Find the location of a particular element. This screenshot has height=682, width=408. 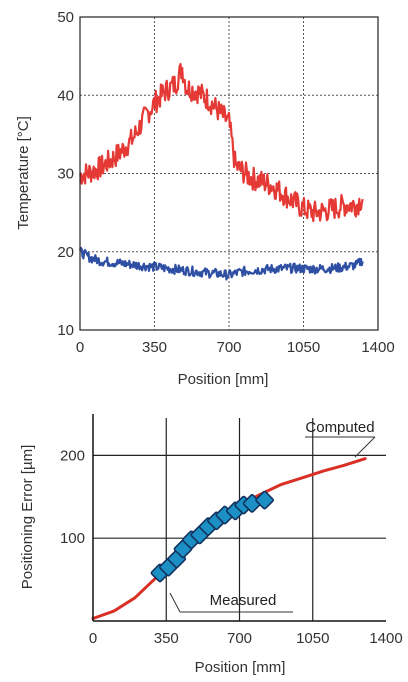

temperature-y-tick-label: 20 is located at coordinates (65, 252).